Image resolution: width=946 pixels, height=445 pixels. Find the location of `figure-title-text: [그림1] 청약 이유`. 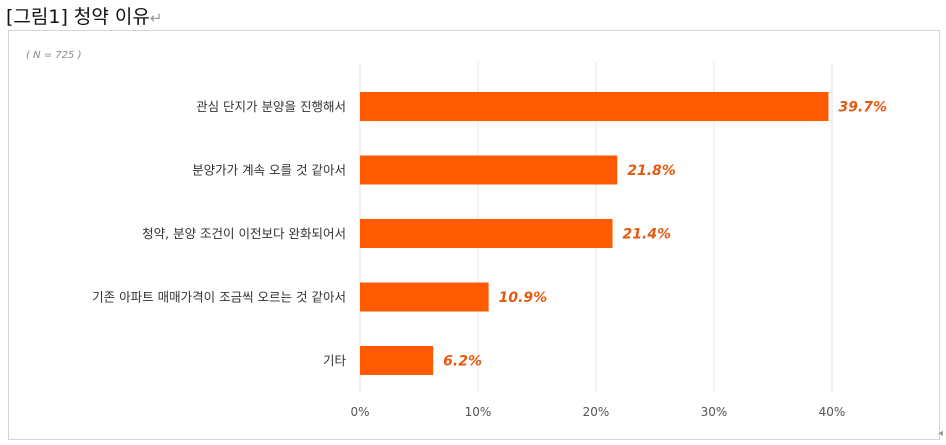

figure-title-text: [그림1] 청약 이유 is located at coordinates (78, 17).